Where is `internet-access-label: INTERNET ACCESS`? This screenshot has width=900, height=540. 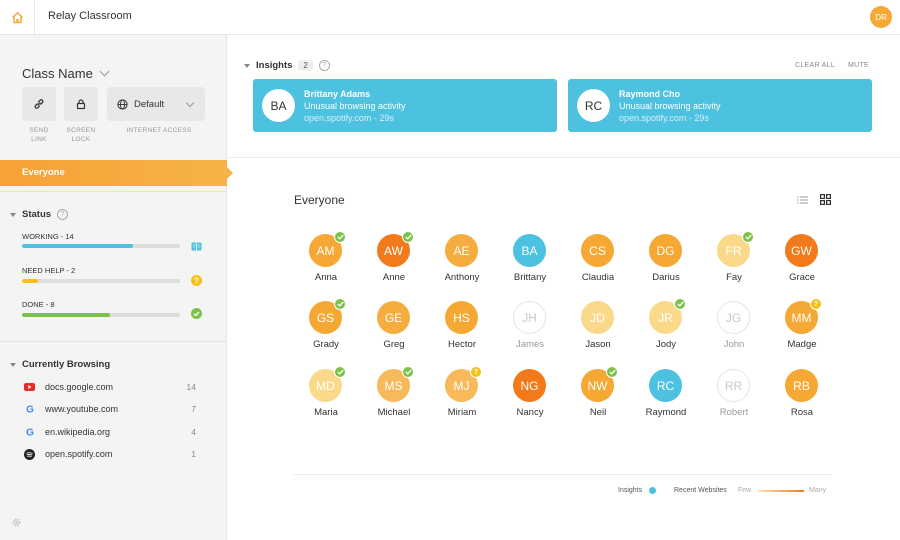 internet-access-label: INTERNET ACCESS is located at coordinates (159, 130).